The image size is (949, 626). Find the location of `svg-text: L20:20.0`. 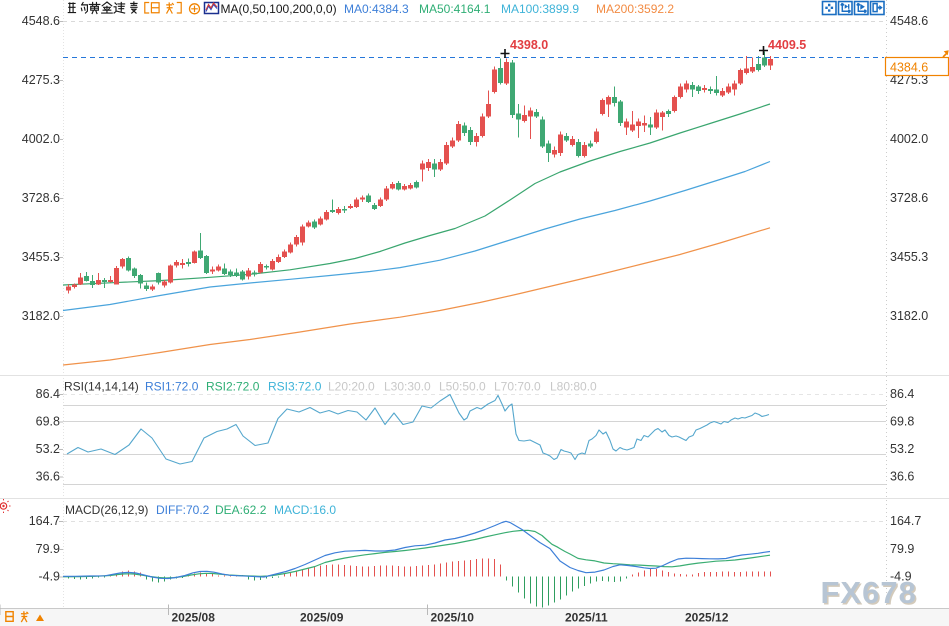

svg-text: L20:20.0 is located at coordinates (351, 387).